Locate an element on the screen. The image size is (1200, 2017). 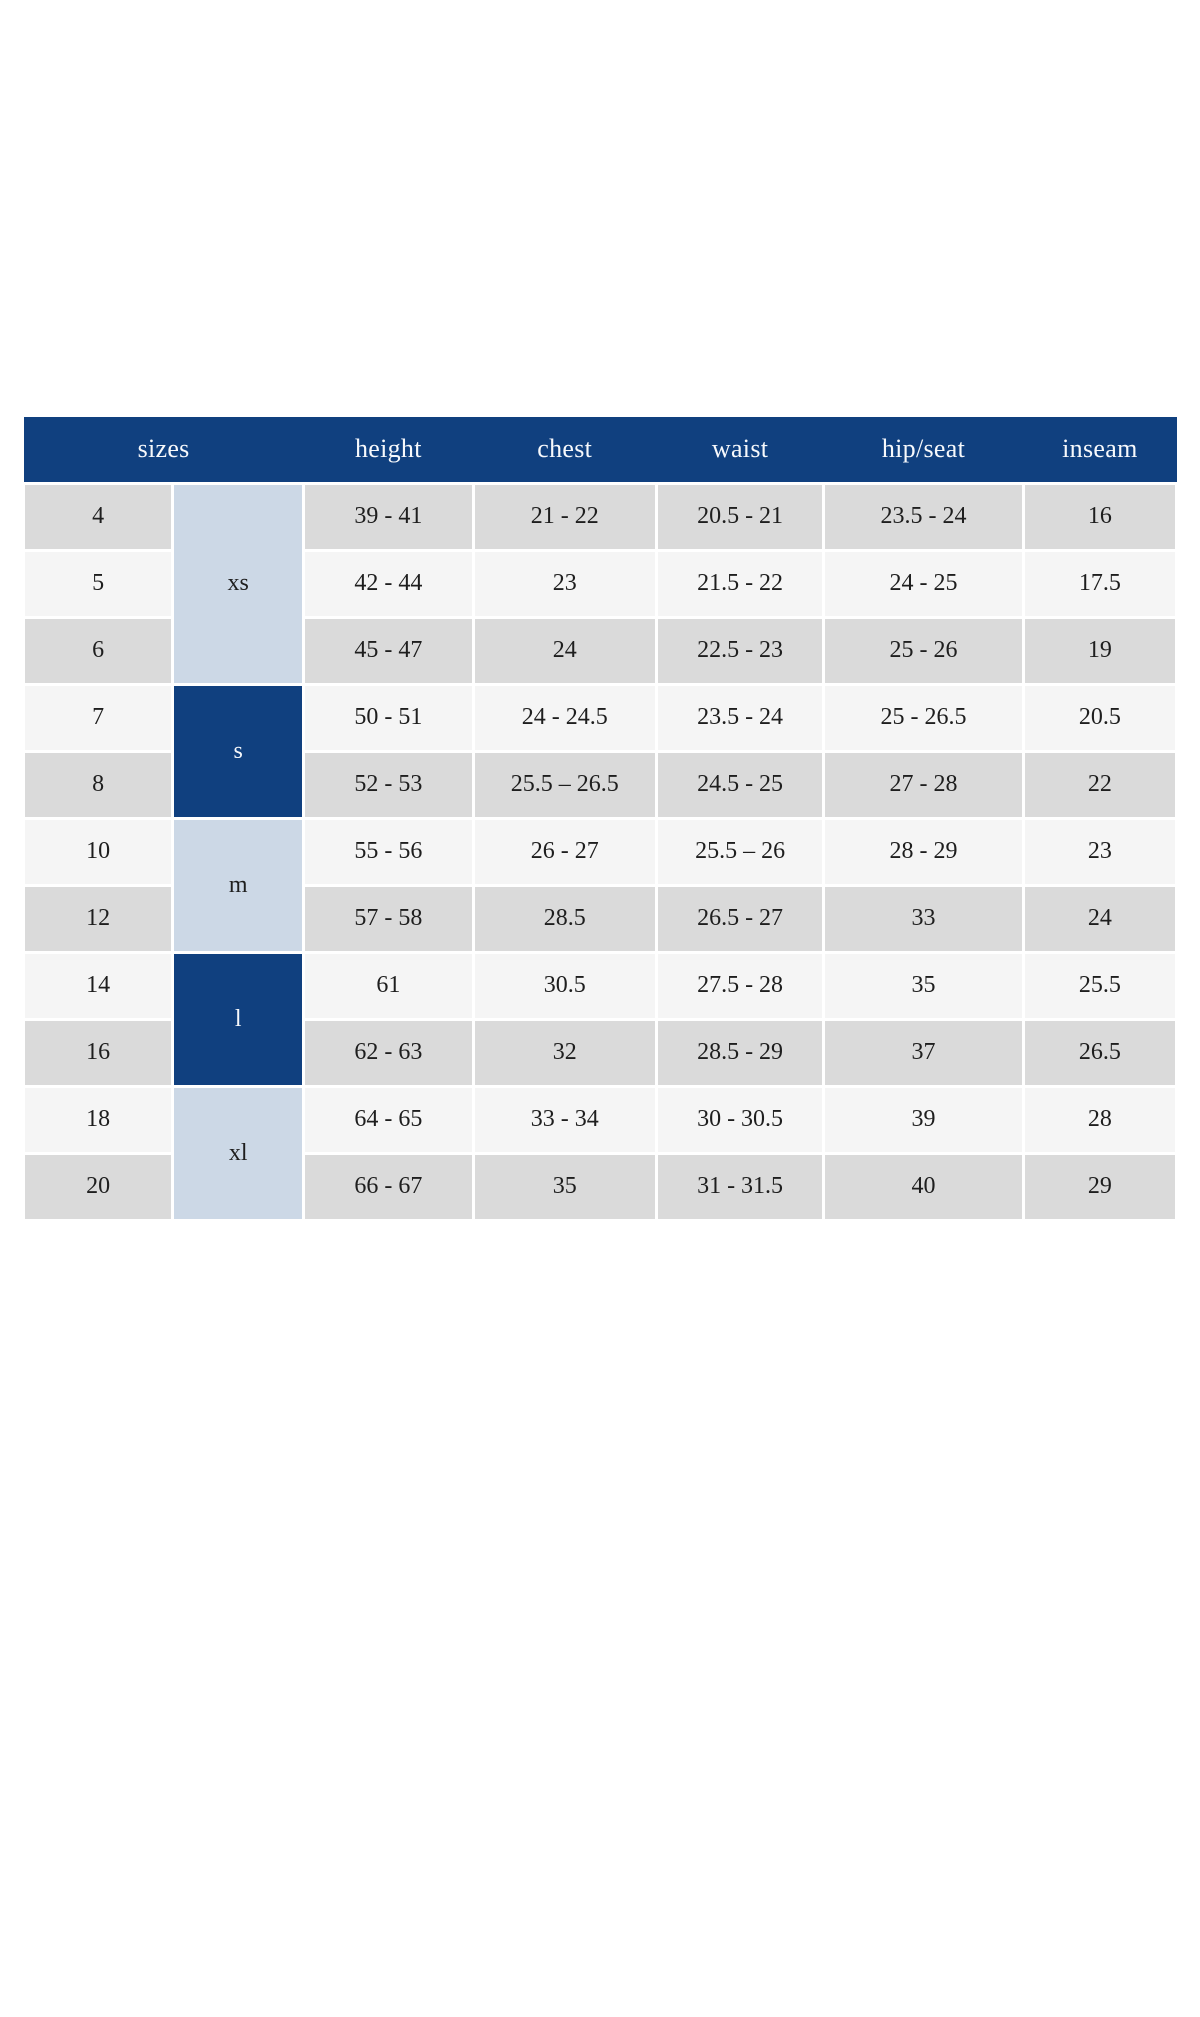
hip-seat-cell: 25 - 26 is located at coordinates (923, 650).